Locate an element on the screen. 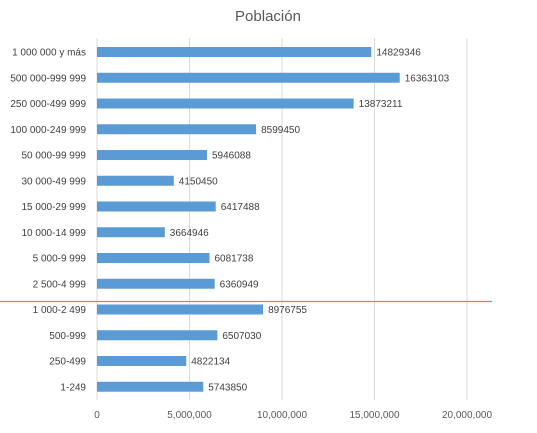 The height and width of the screenshot is (433, 537). data-label: 5743850 is located at coordinates (227, 387).